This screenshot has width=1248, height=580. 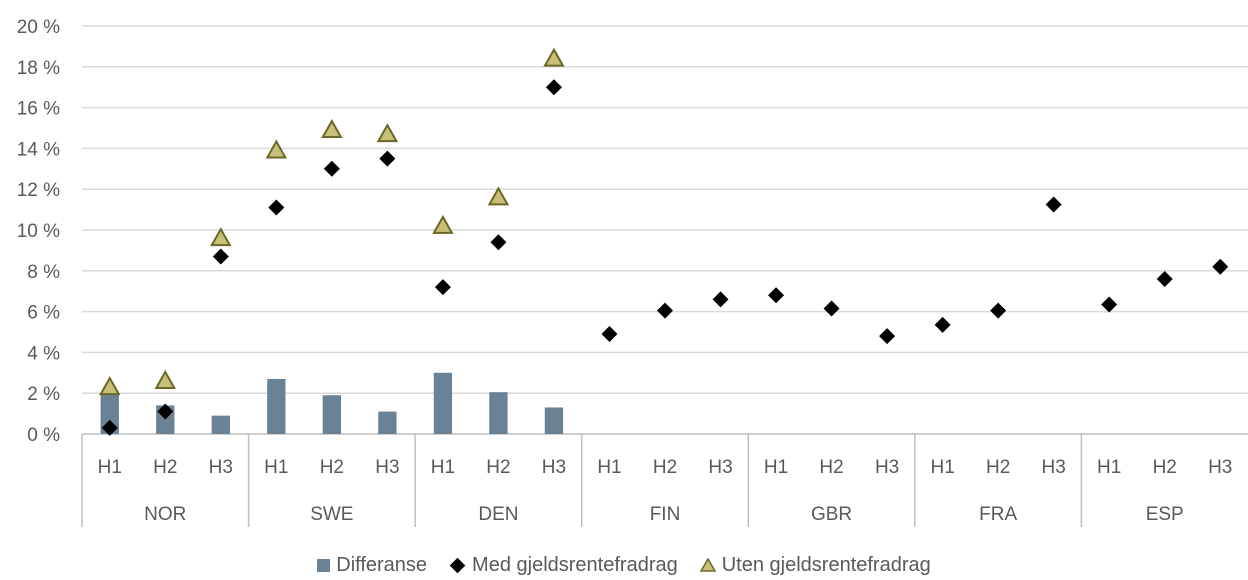 I want to click on group-label: GBR, so click(x=831, y=514).